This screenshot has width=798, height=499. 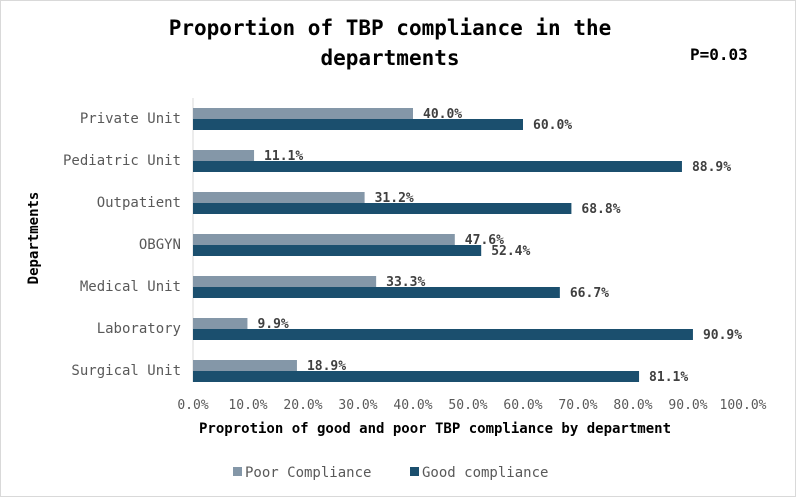 What do you see at coordinates (711, 167) in the screenshot?
I see `data-label: 88.9%` at bounding box center [711, 167].